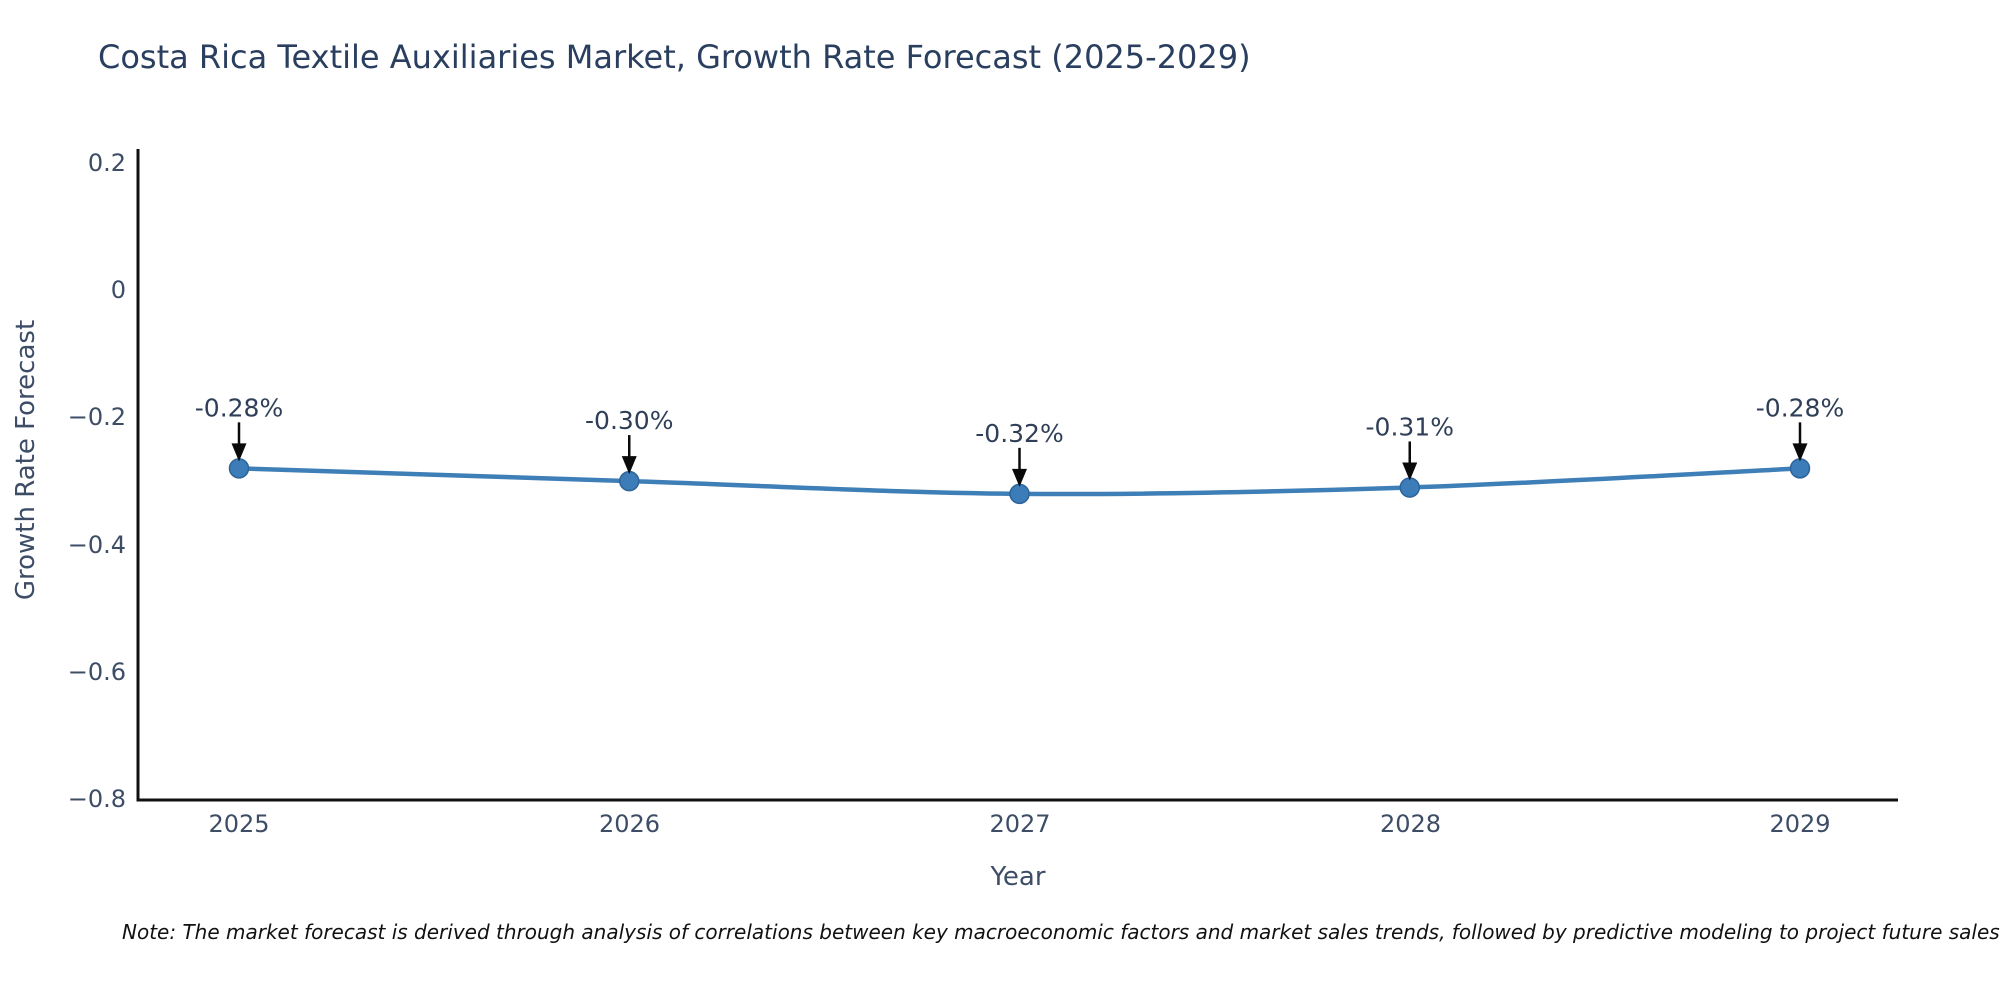 This screenshot has width=2000, height=1000. Describe the element at coordinates (97, 799) in the screenshot. I see `y-tick--0.8: −0.8` at that location.